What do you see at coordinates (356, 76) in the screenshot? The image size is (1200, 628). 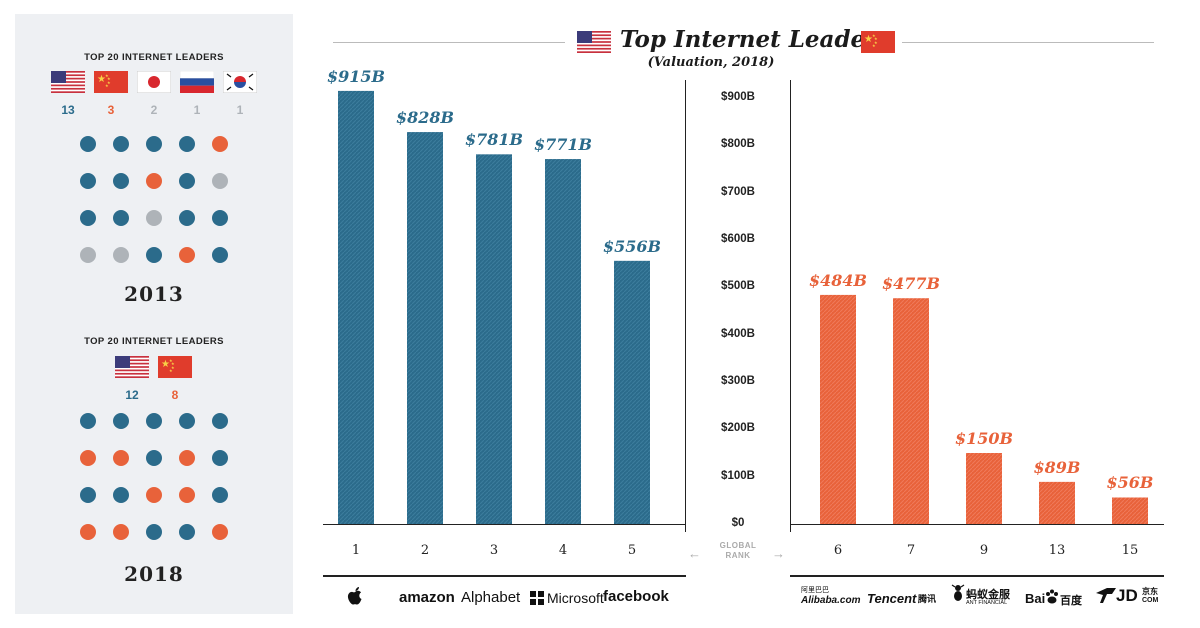 I see `bar-value-label: $915B` at bounding box center [356, 76].